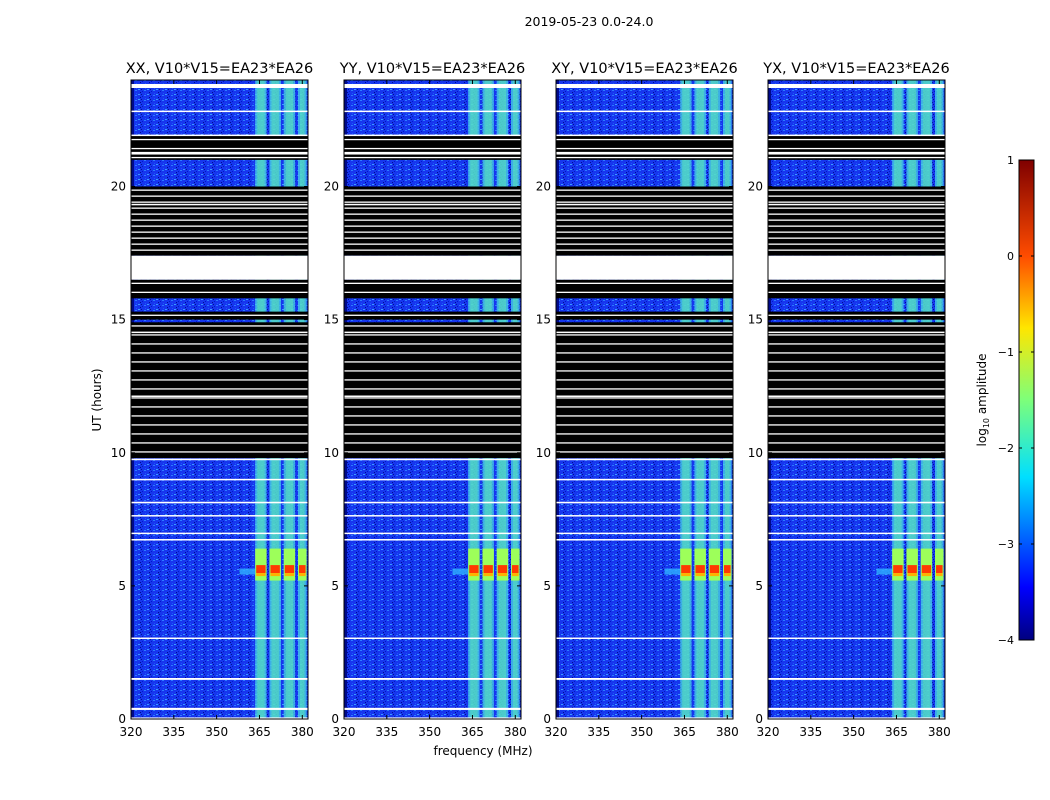 This screenshot has height=800, width=1050. I want to click on colorbar-tick-label: −1, so click(1006, 352).